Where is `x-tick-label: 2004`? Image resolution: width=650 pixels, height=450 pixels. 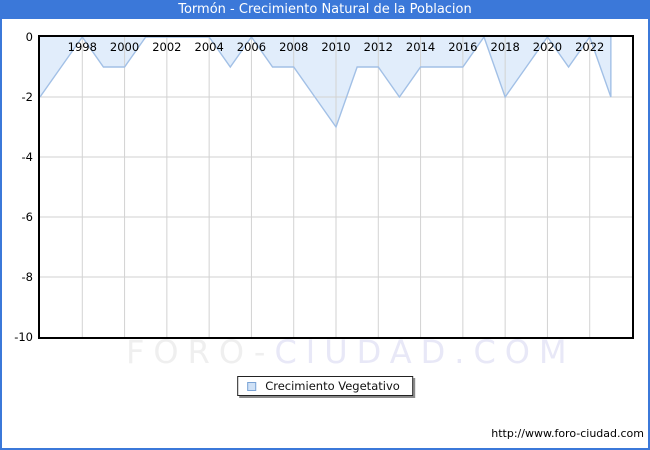 x-tick-label: 2004 is located at coordinates (209, 47).